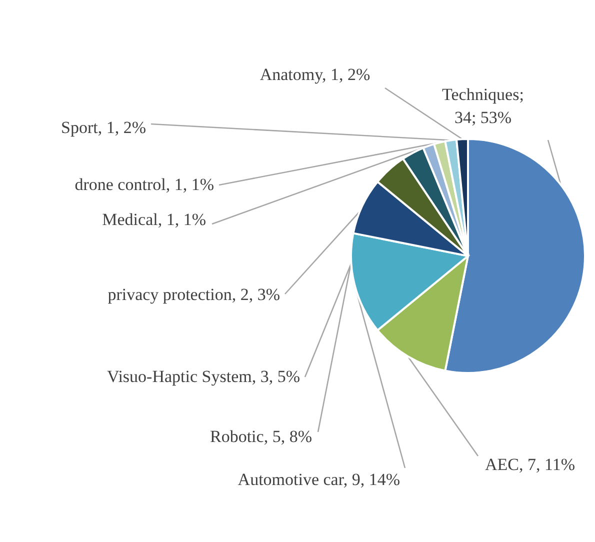  Describe the element at coordinates (261, 436) in the screenshot. I see `slice-label: Robotic, 5, 8%` at that location.